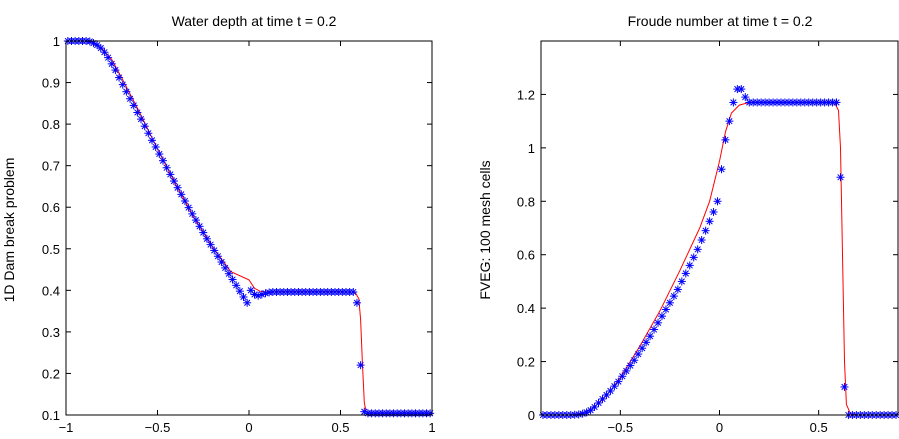  What do you see at coordinates (531, 415) in the screenshot?
I see `y-tick-label: 0` at bounding box center [531, 415].